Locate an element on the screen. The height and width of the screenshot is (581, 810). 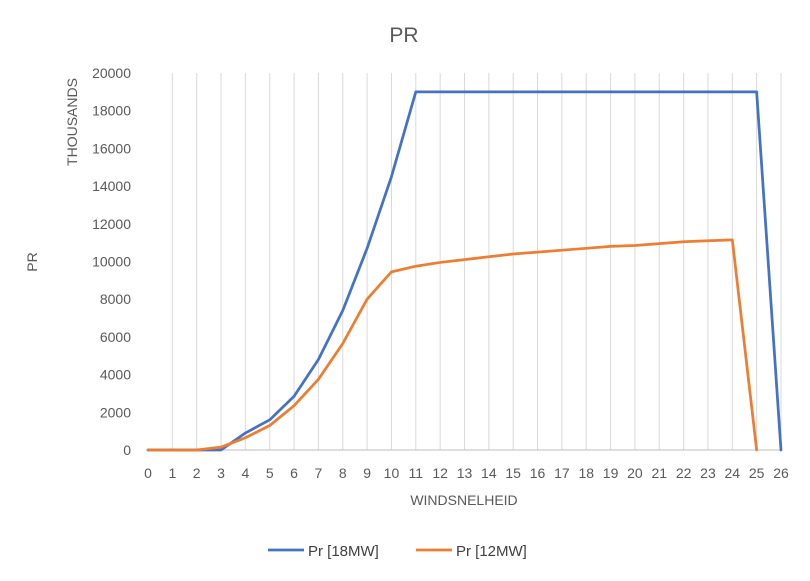
y-tick-label: 12000 is located at coordinates (111, 224).